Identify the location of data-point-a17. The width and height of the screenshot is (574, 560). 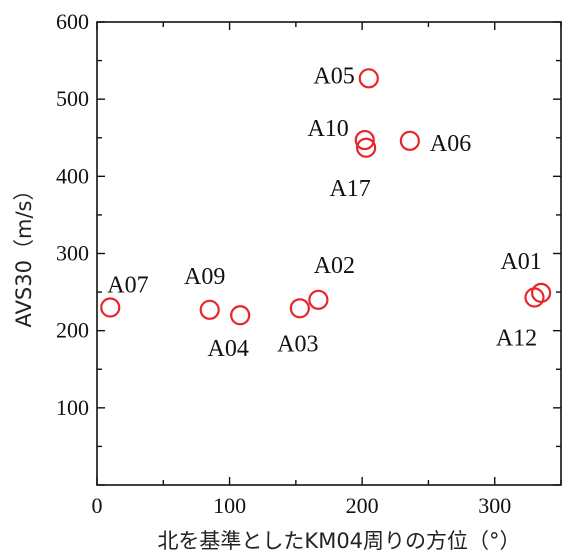
(366, 147).